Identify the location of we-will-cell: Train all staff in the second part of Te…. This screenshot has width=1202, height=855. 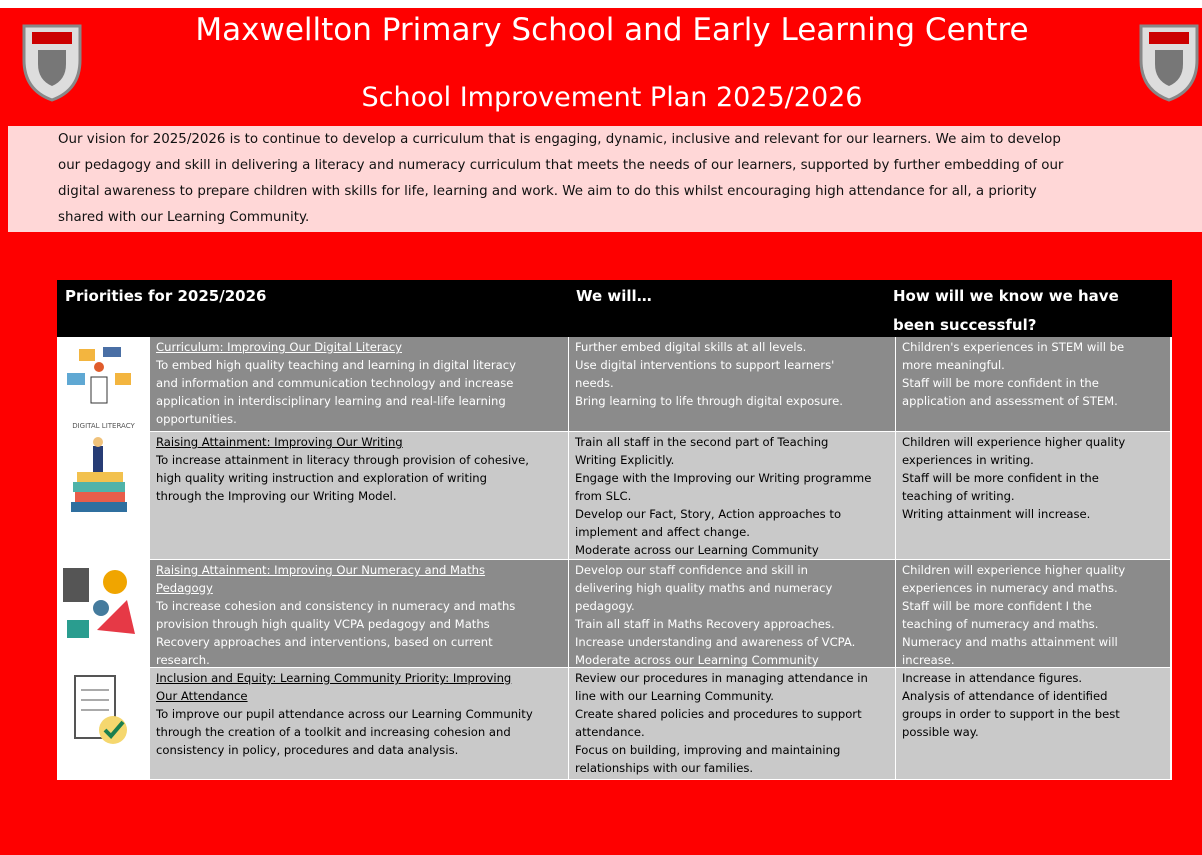
(731, 496).